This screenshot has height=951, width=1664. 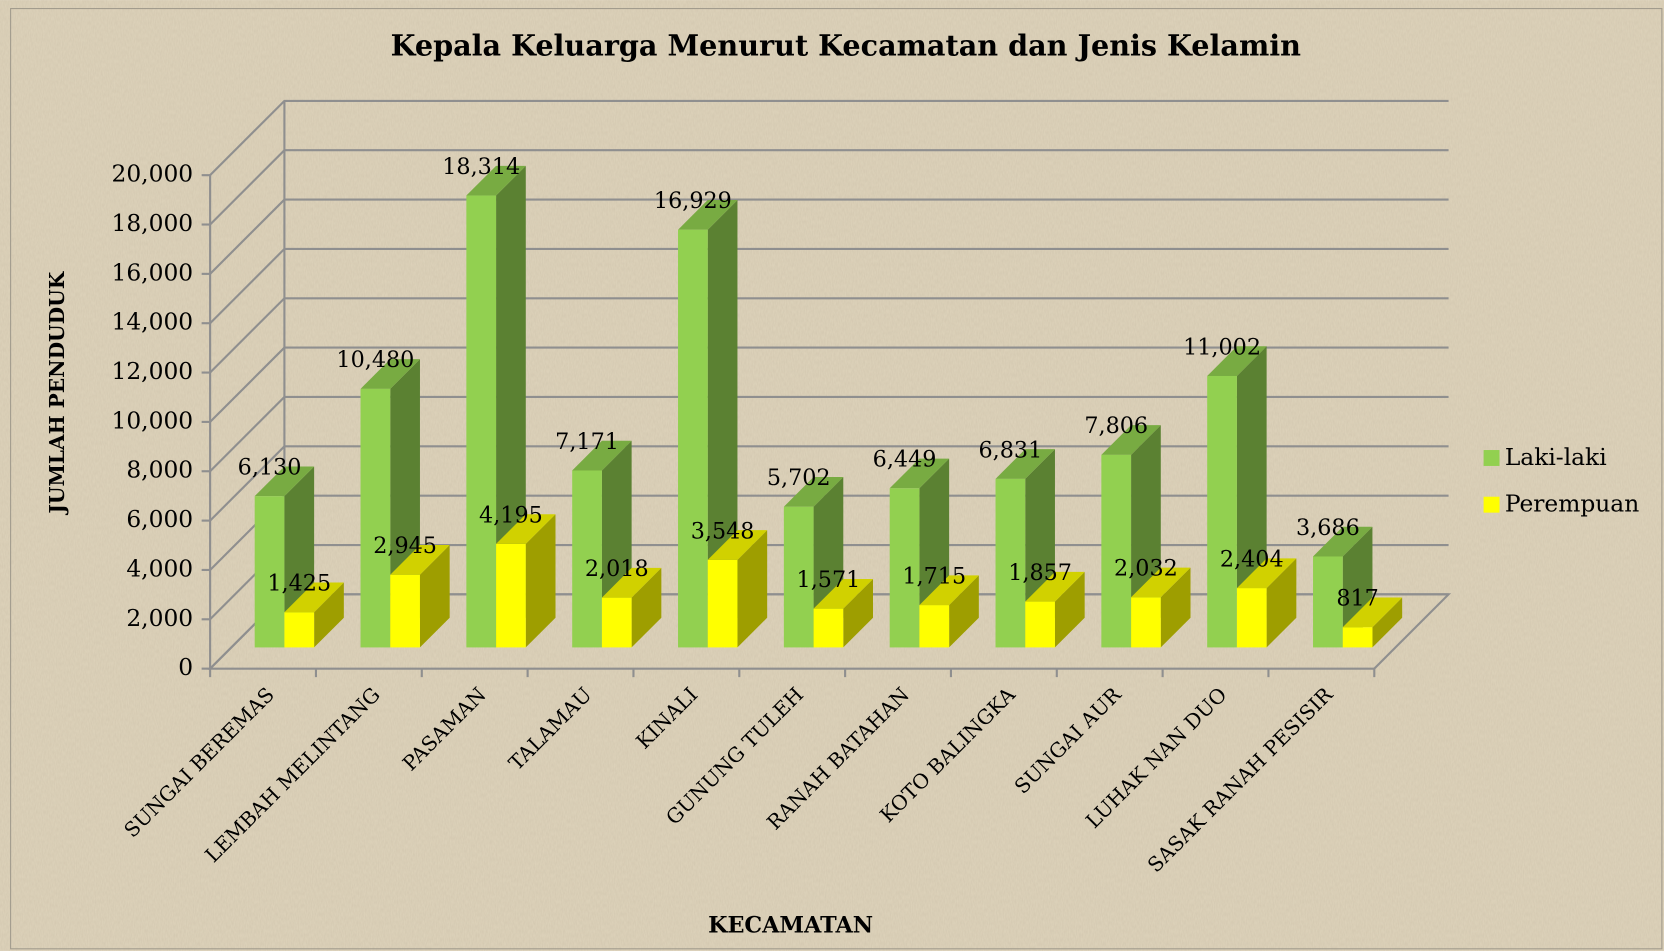 What do you see at coordinates (159, 568) in the screenshot?
I see `y-tick-label: 4,000` at bounding box center [159, 568].